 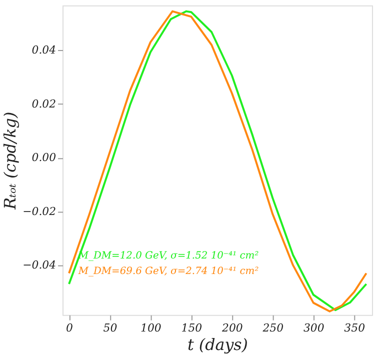 I want to click on series-label: M_DM=69.6 GeV, σ=2.74 10⁻⁴¹ cm², so click(x=168, y=272).